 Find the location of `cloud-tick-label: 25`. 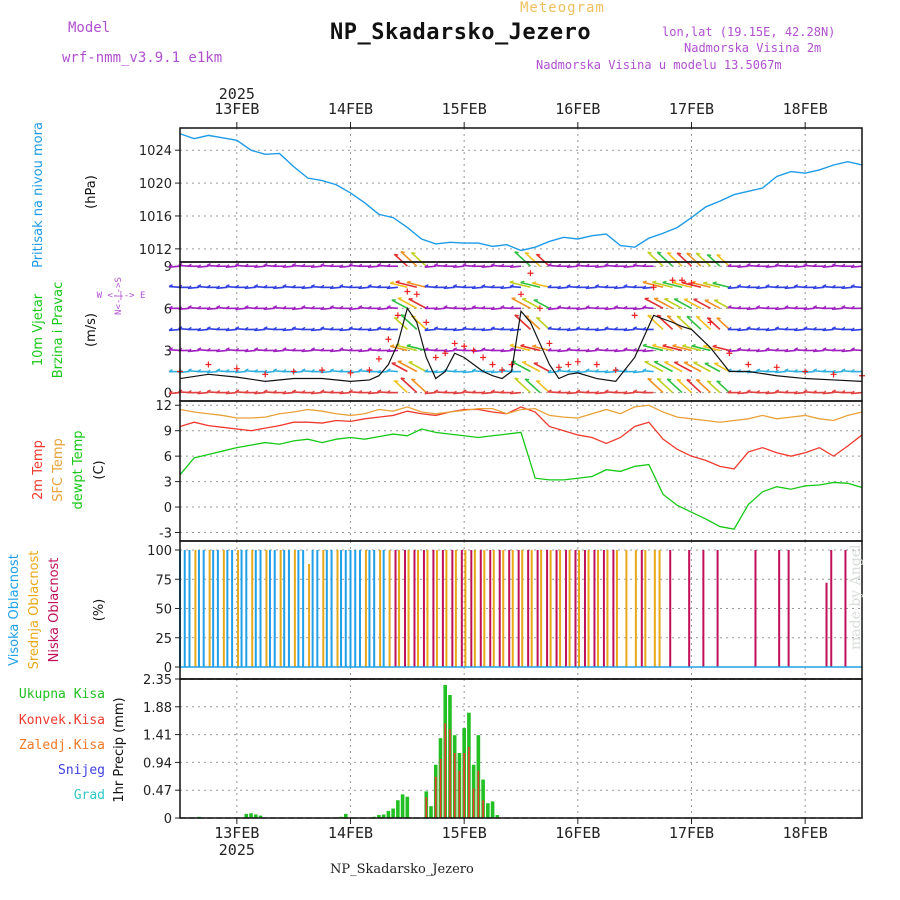

cloud-tick-label: 25 is located at coordinates (163, 639).